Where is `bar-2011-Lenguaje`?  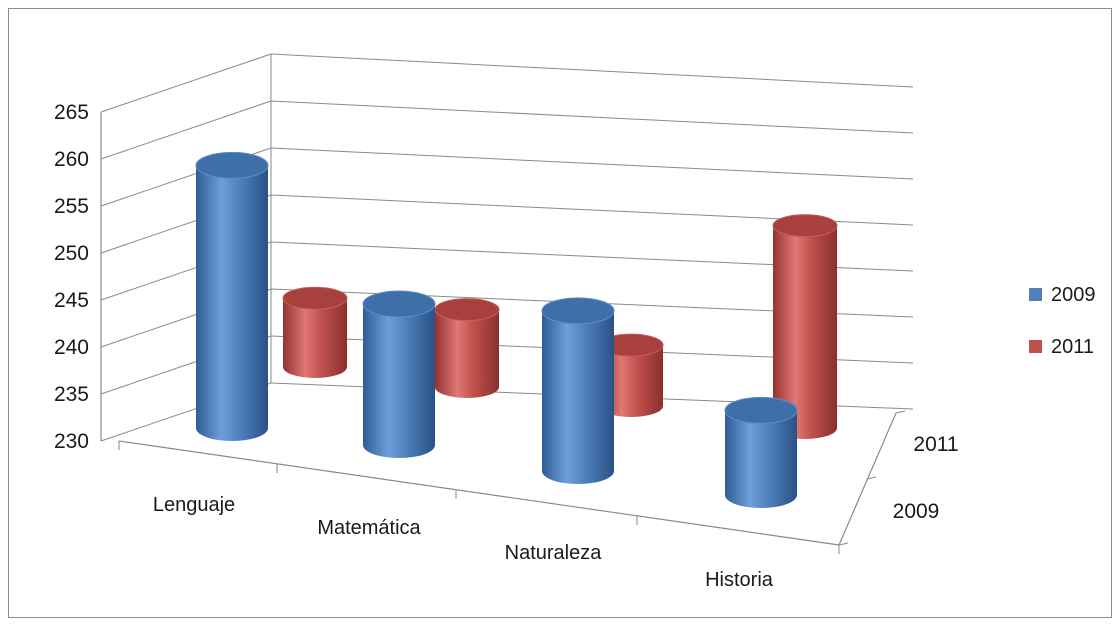 bar-2011-Lenguaje is located at coordinates (315, 338).